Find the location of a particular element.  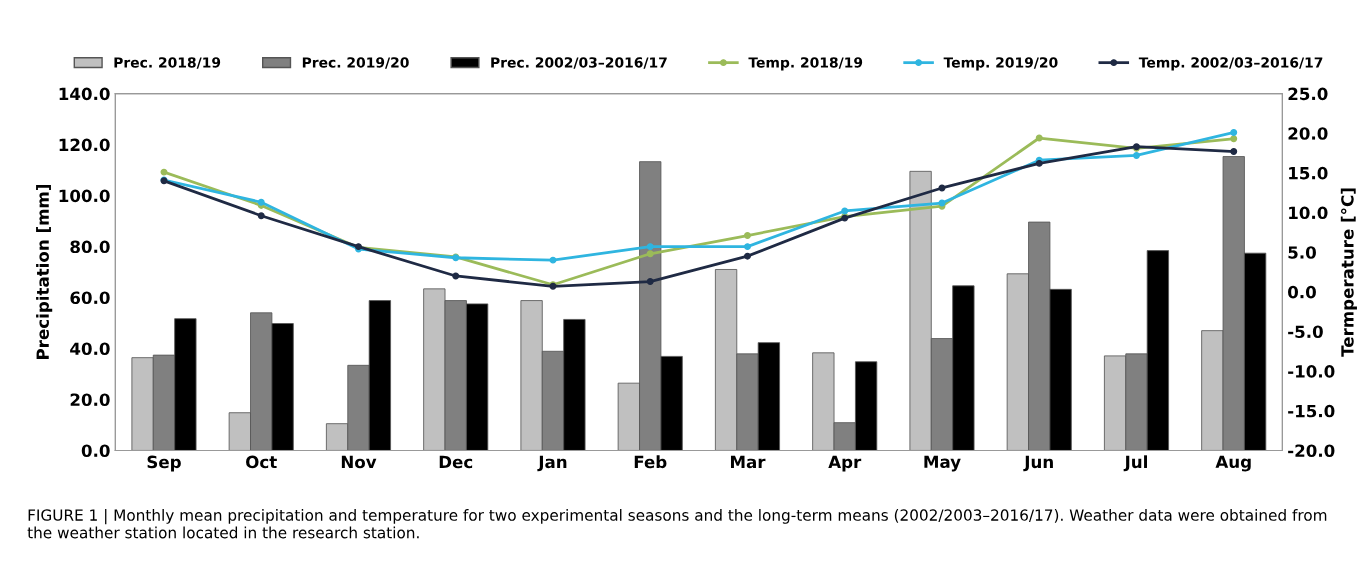

y-tick-label: 120.0 is located at coordinates (84, 145).